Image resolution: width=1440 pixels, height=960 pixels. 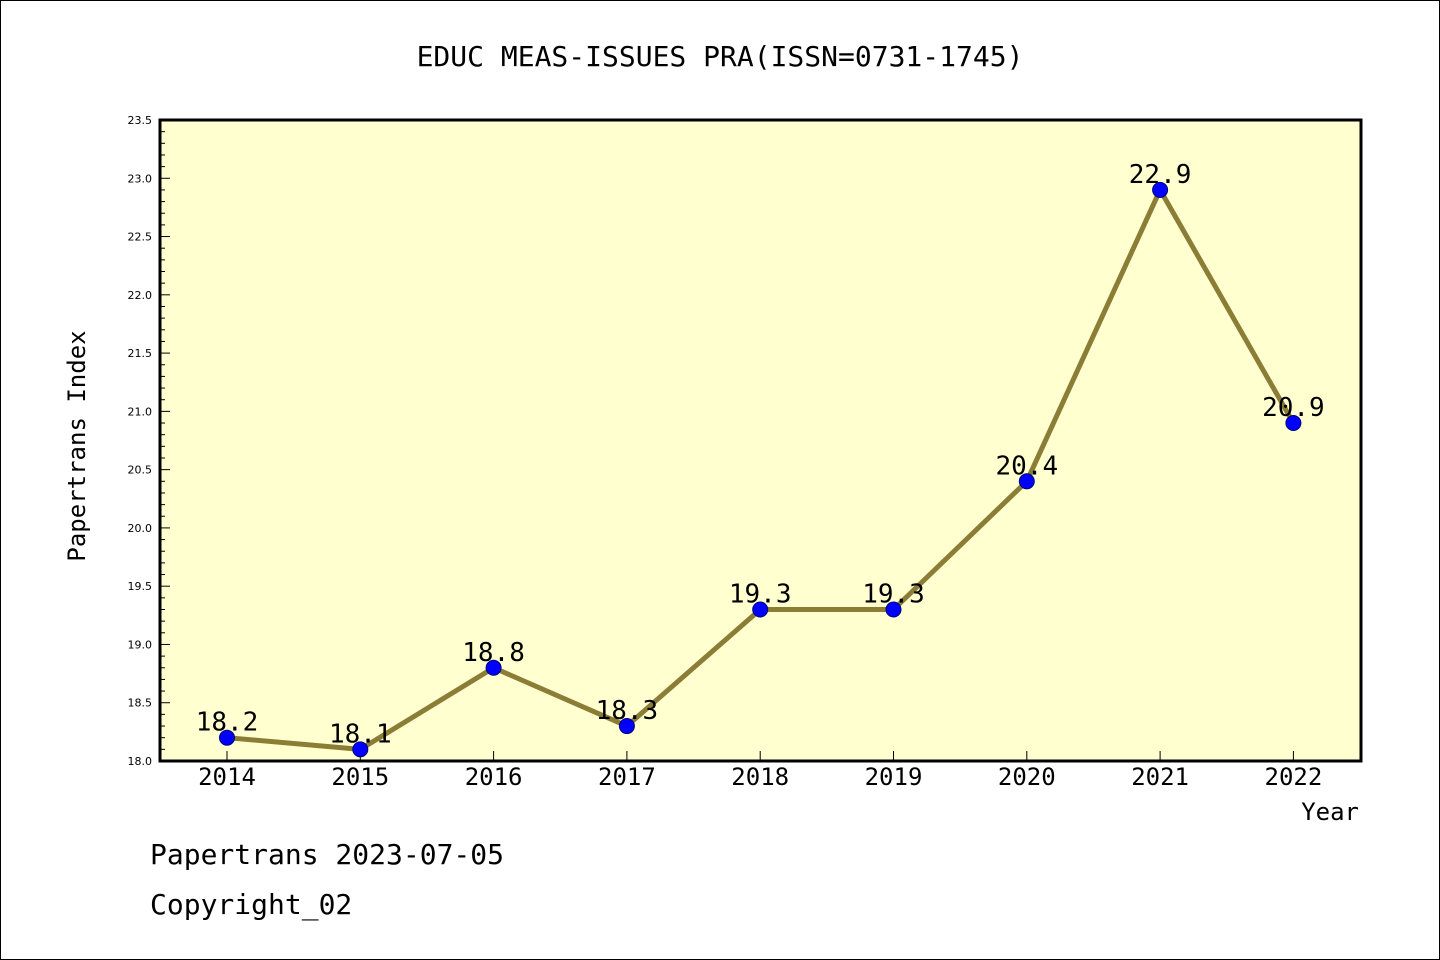 What do you see at coordinates (140, 528) in the screenshot?
I see `y-tick-label: 20.0` at bounding box center [140, 528].